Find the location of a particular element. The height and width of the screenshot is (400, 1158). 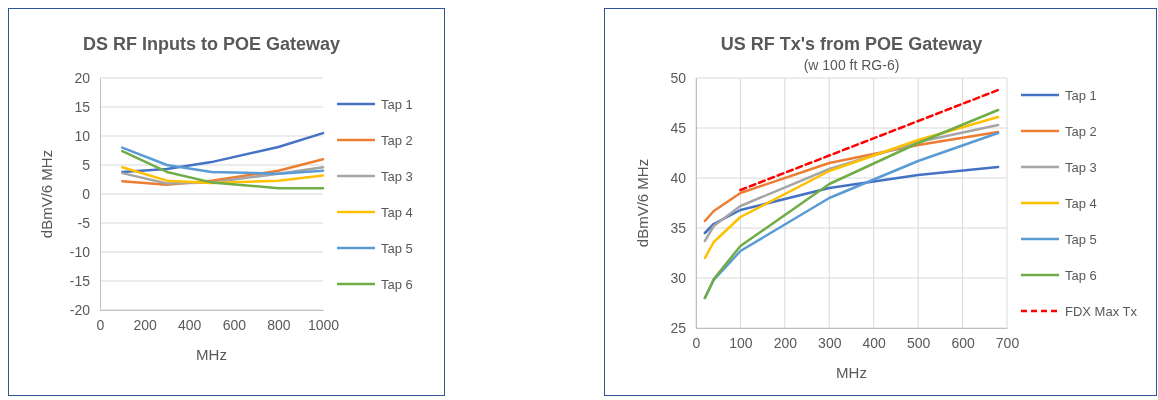

y-tick-label: -5 is located at coordinates (84, 222).